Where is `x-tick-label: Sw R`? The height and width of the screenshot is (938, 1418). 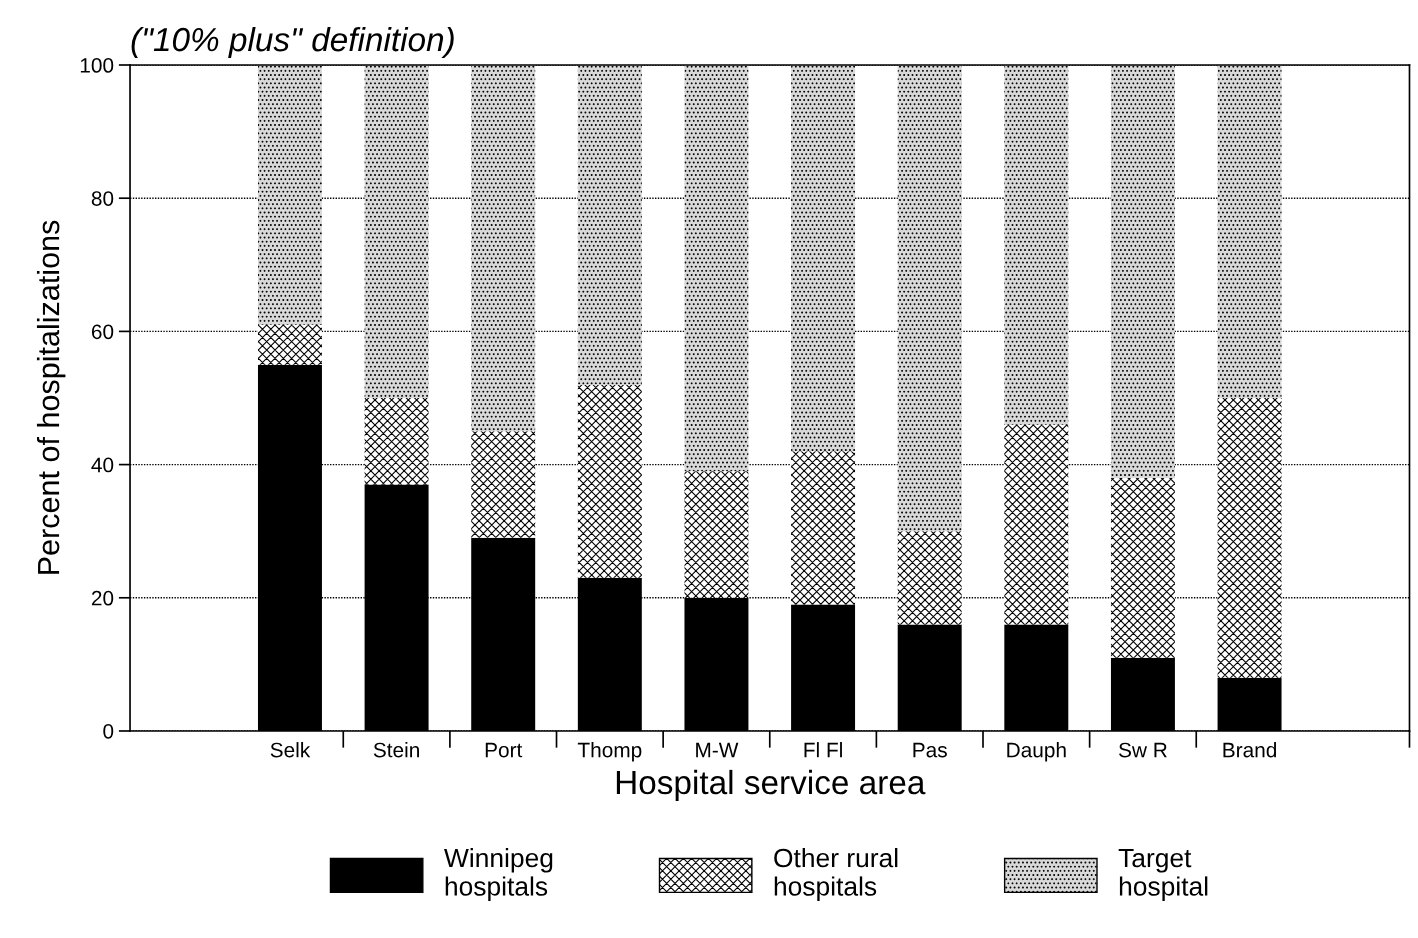
x-tick-label: Sw R is located at coordinates (1143, 750).